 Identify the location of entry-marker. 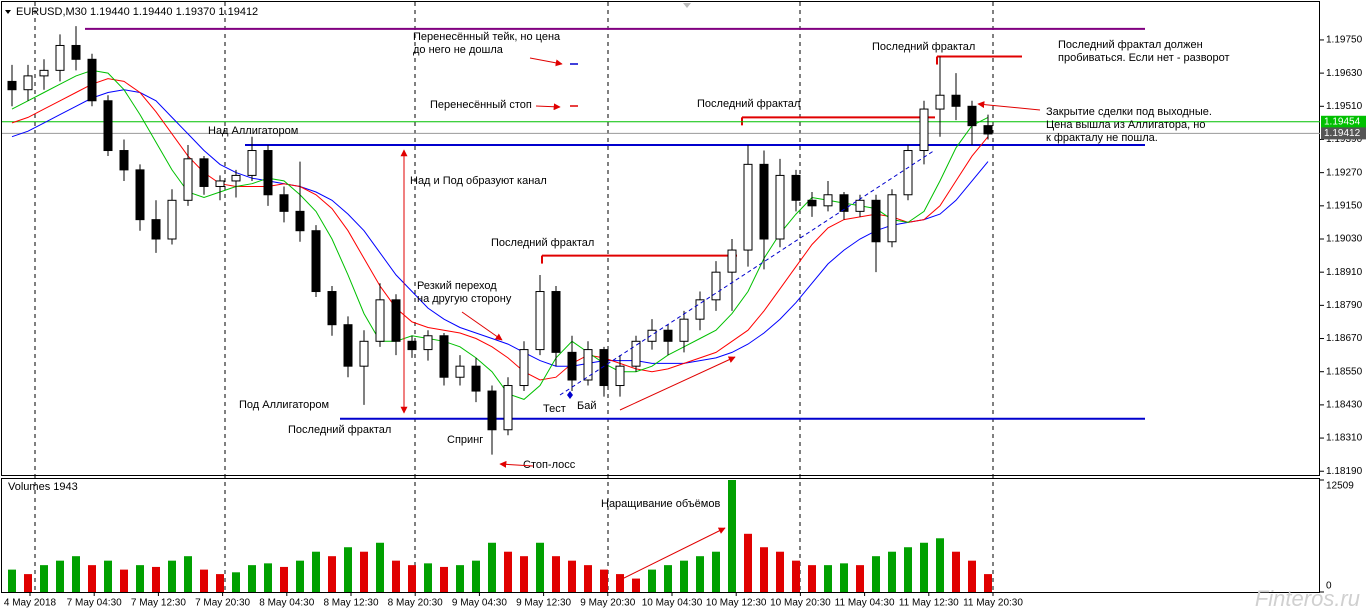
(570, 395).